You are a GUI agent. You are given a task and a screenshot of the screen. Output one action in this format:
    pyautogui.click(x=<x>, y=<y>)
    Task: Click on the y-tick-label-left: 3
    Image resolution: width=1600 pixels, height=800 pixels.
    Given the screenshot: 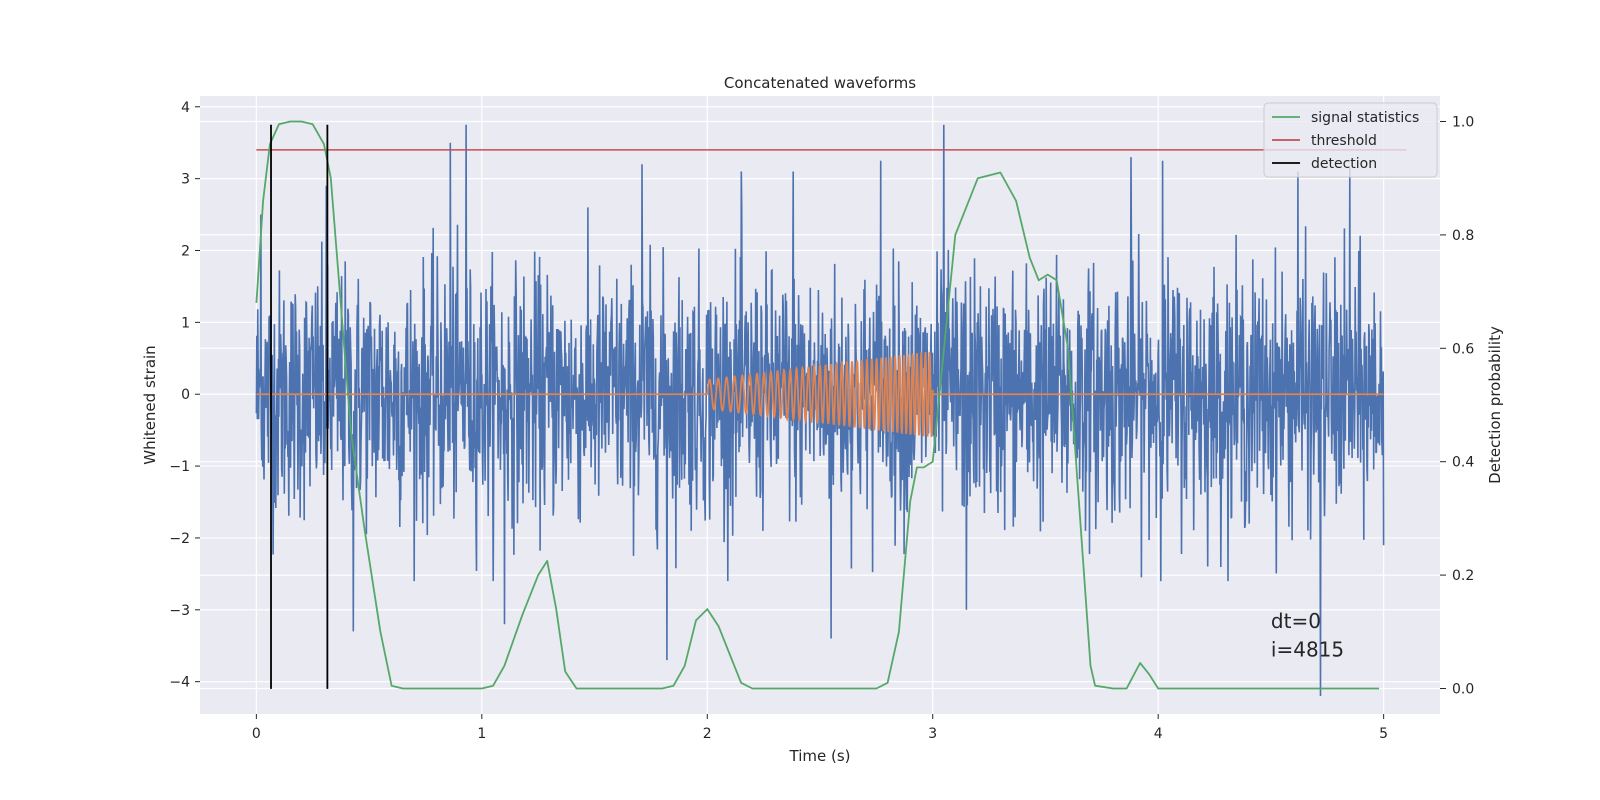 What is the action you would take?
    pyautogui.click(x=185, y=180)
    